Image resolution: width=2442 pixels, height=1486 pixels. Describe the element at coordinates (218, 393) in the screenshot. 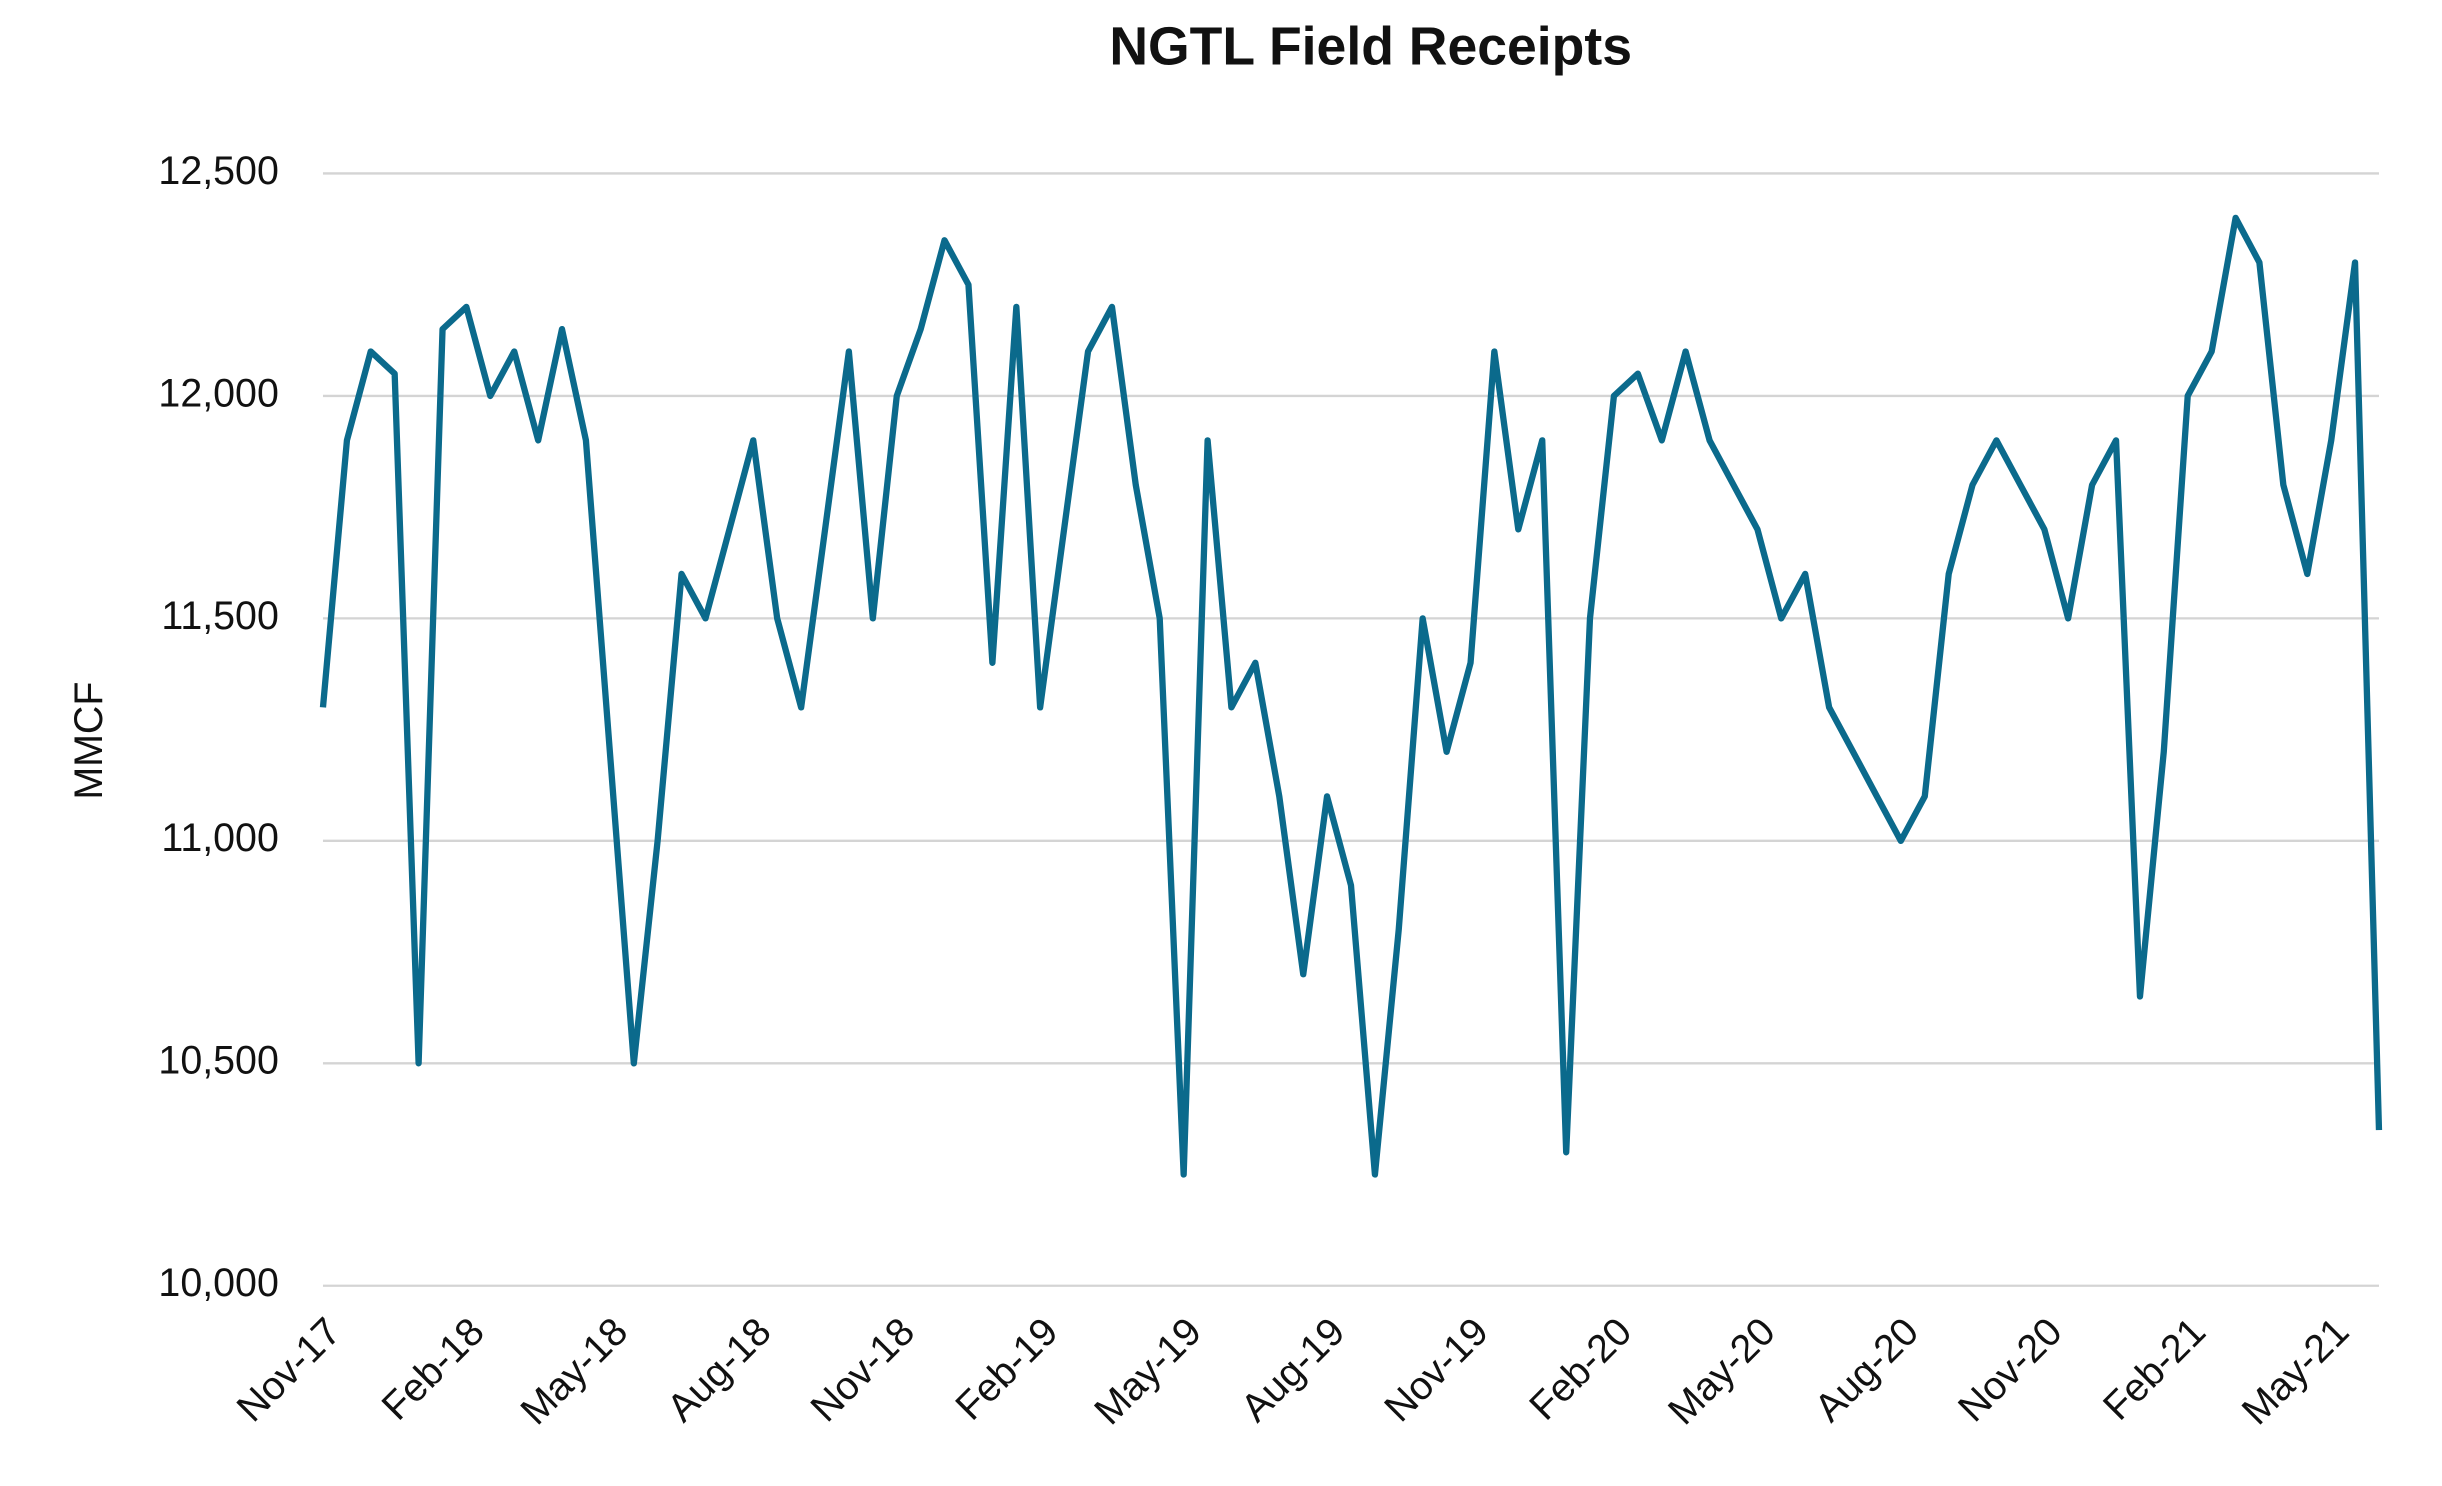

I see `y-tick-label: 12,000` at that location.